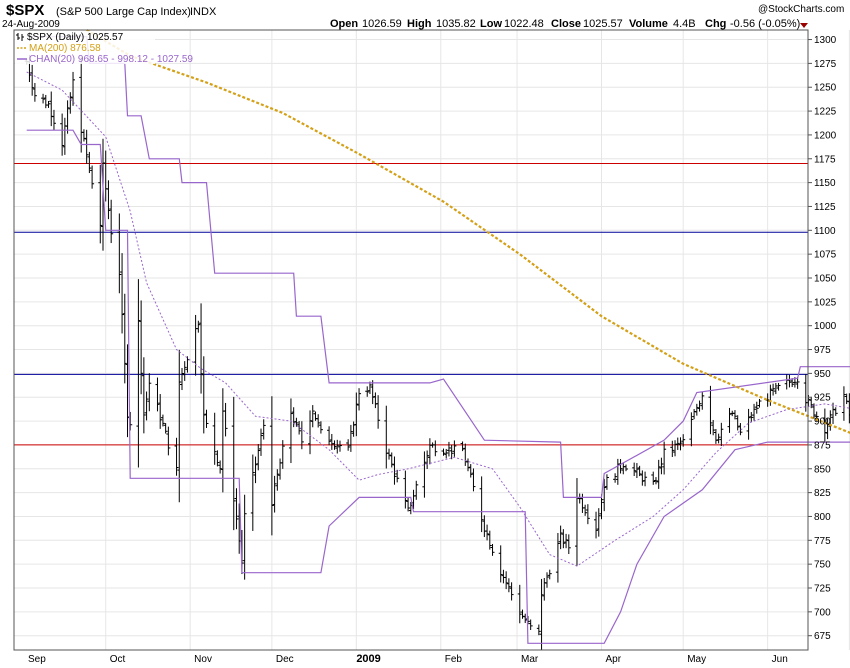 Image resolution: width=850 pixels, height=668 pixels. I want to click on legend-background, so click(85, 47).